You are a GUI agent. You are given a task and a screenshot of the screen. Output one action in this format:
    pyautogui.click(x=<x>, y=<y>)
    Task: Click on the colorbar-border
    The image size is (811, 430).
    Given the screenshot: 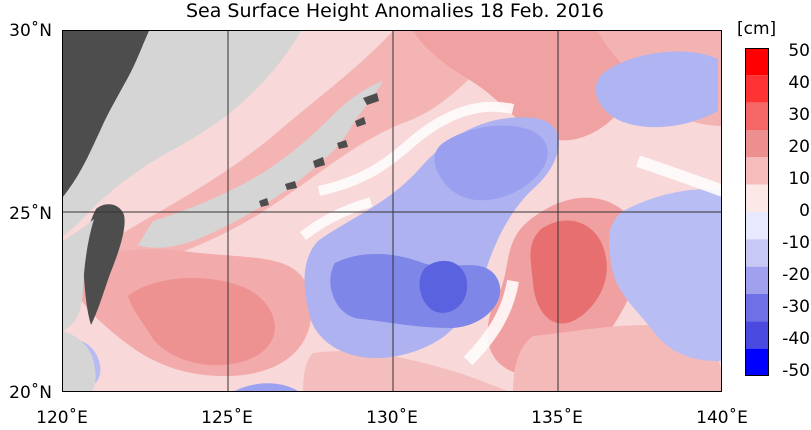 What is the action you would take?
    pyautogui.click(x=757, y=212)
    